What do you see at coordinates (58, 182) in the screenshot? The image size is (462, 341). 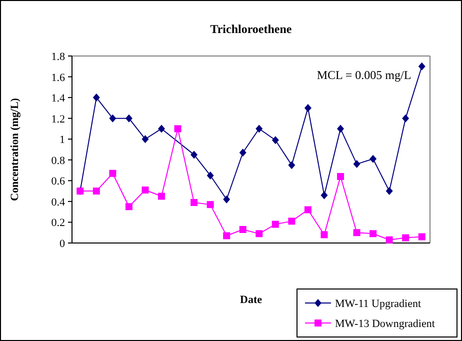 I see `y-tick-label: 0.6` at bounding box center [58, 182].